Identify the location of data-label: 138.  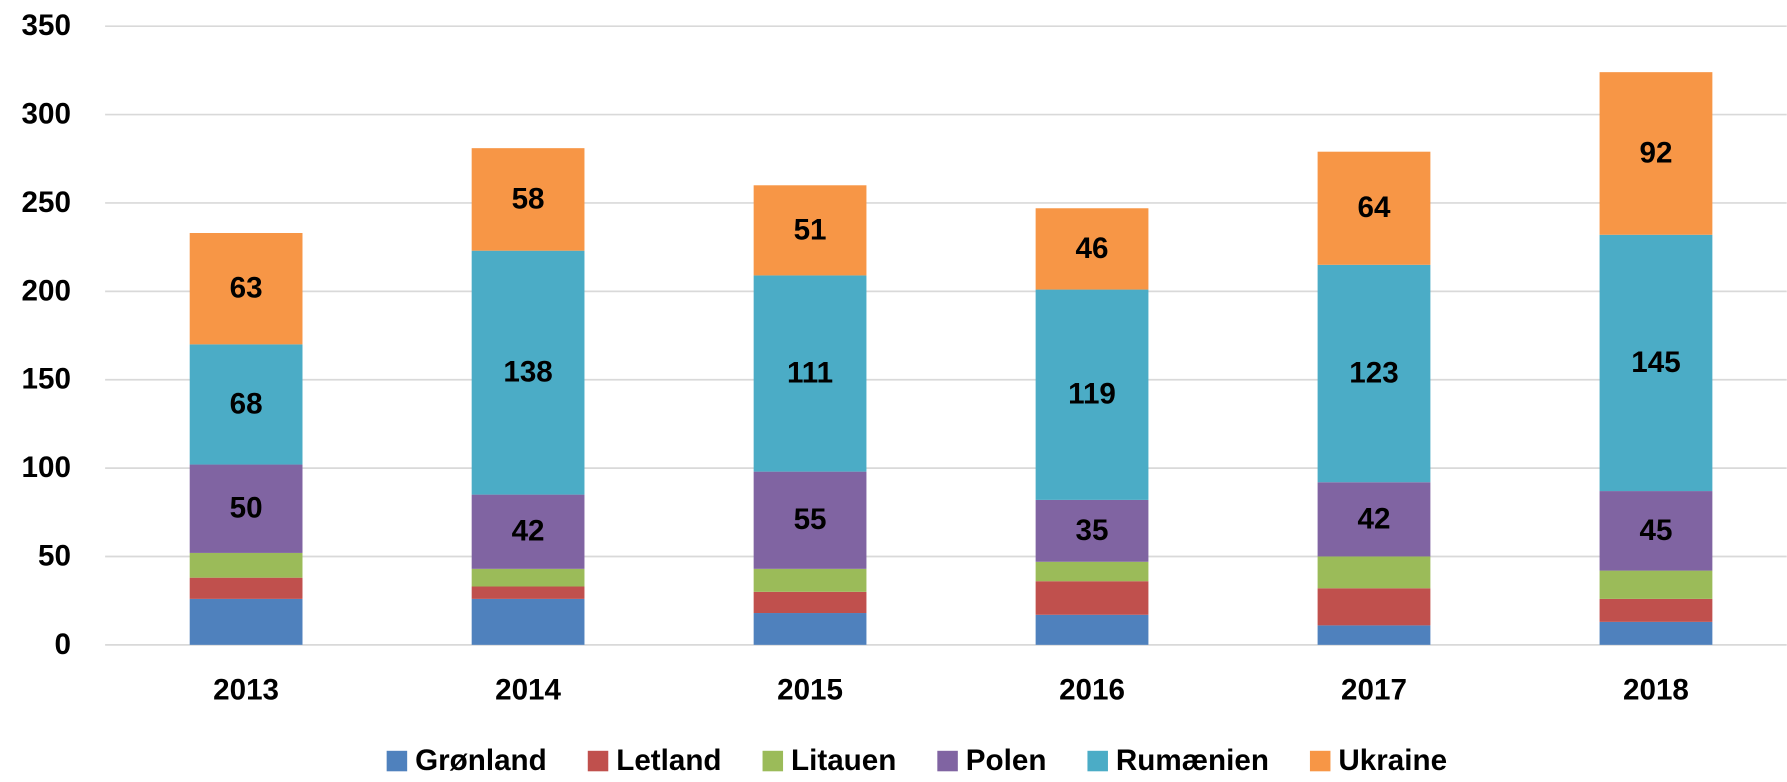
(527, 372).